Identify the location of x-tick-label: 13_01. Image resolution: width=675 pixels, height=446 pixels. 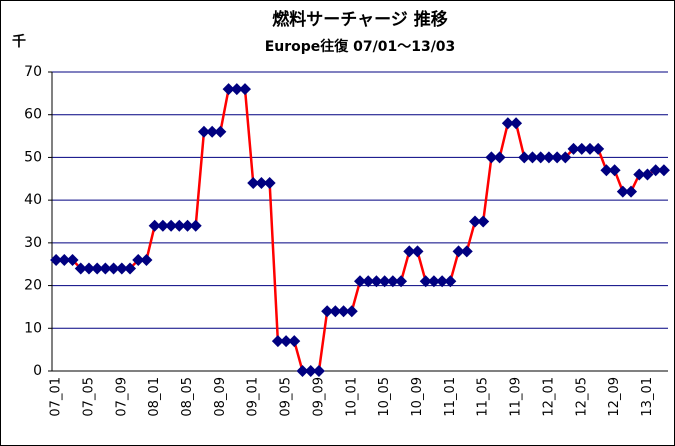
(647, 397).